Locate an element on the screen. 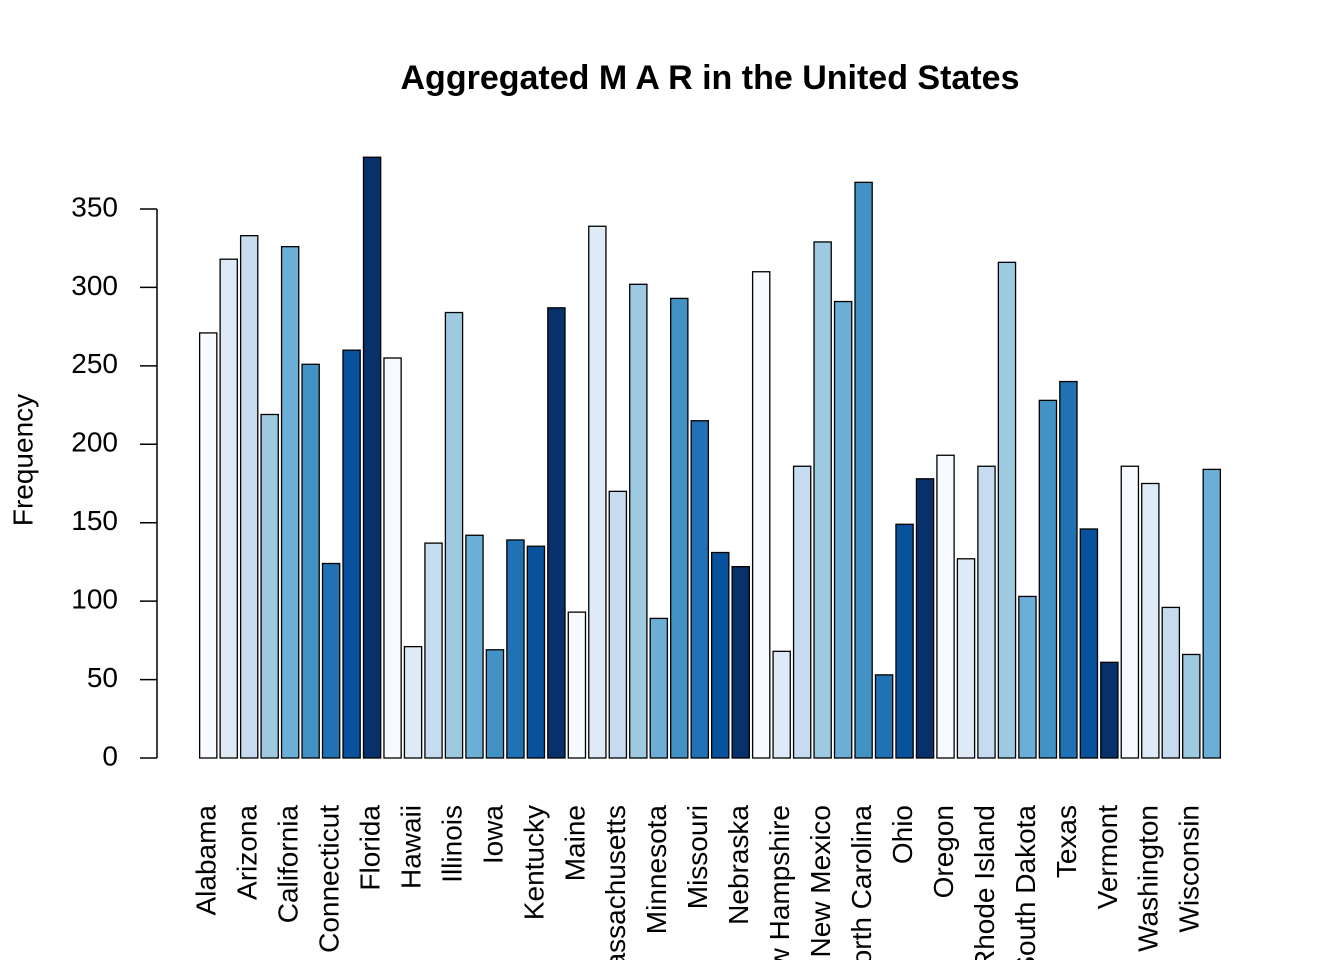 This screenshot has width=1344, height=960. x-tick-label: North Carolina is located at coordinates (861, 882).